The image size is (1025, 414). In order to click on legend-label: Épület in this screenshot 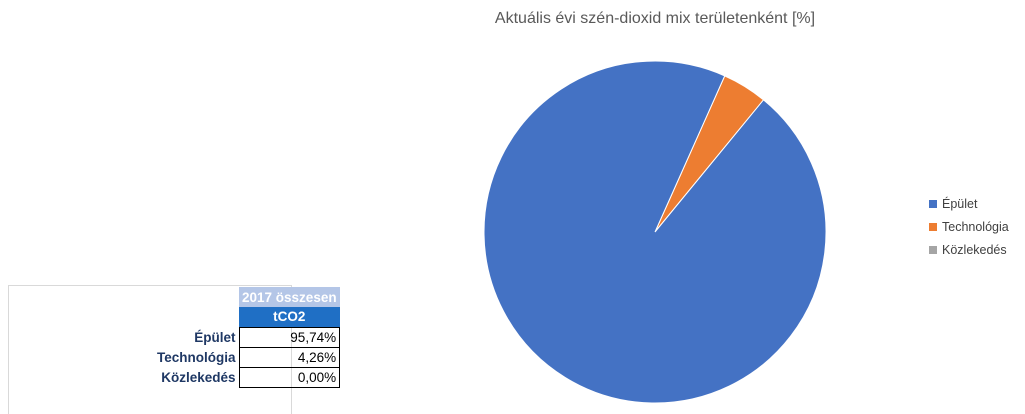, I will do `click(960, 203)`.